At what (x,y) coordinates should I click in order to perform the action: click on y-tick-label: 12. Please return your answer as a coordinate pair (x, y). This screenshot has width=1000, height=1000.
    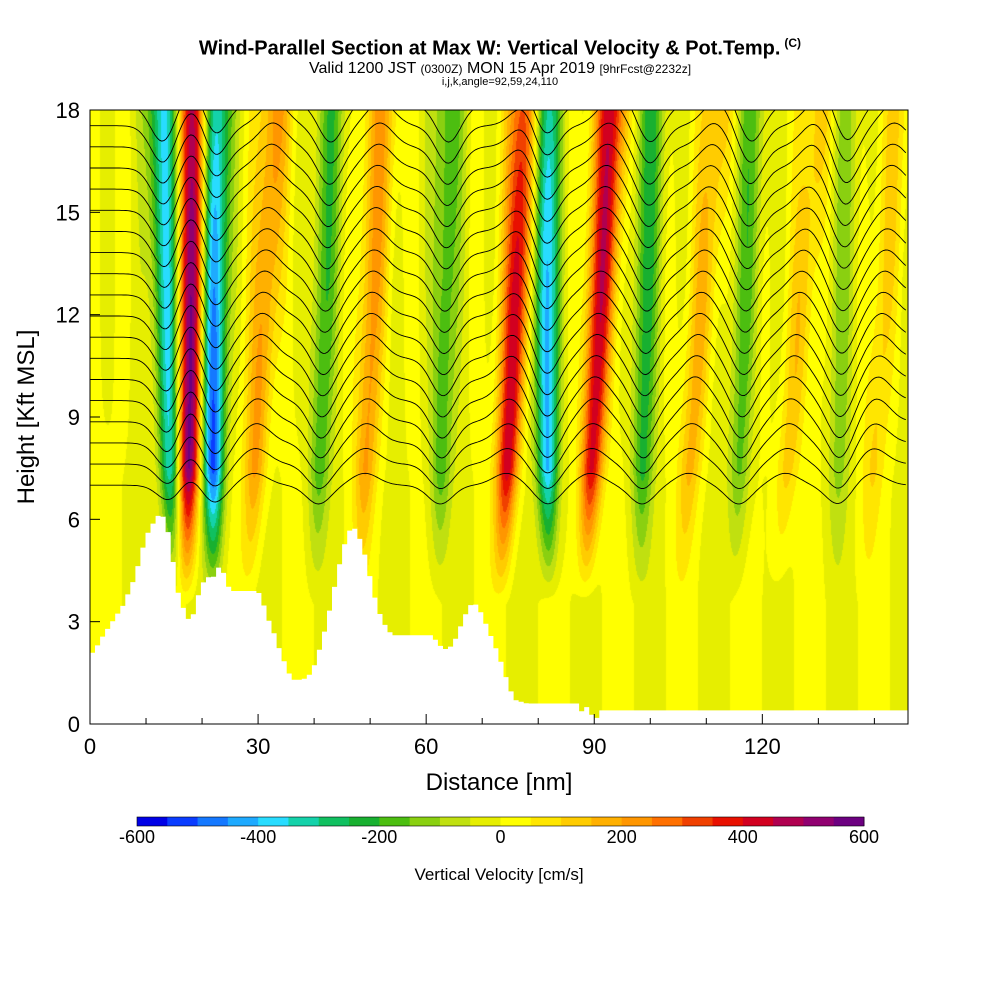
    Looking at the image, I should click on (68, 315).